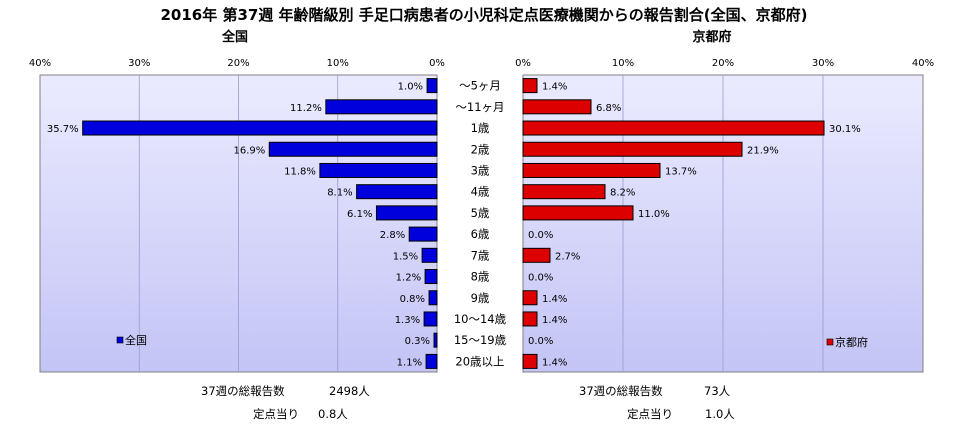  What do you see at coordinates (300, 171) in the screenshot?
I see `data-label-national: 11.8%` at bounding box center [300, 171].